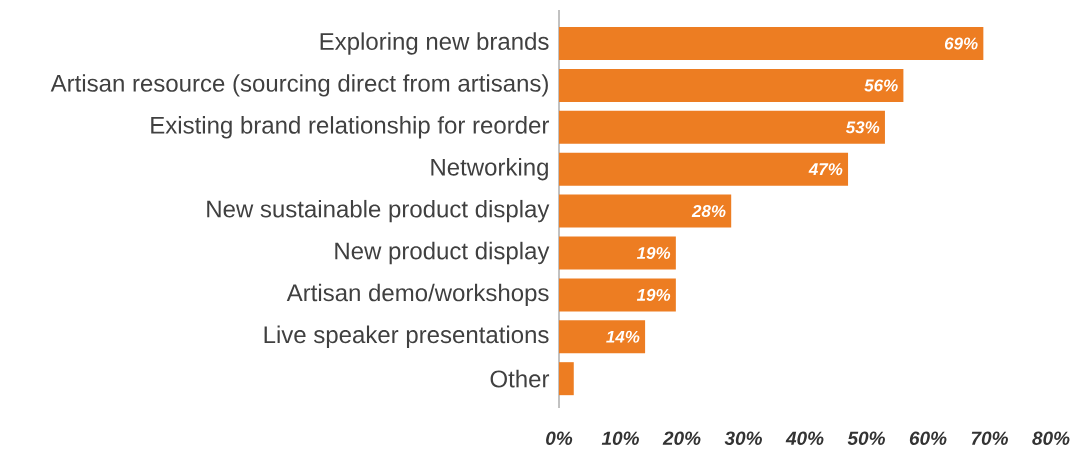 The image size is (1074, 449). What do you see at coordinates (825, 169) in the screenshot?
I see `data-label: 47%` at bounding box center [825, 169].